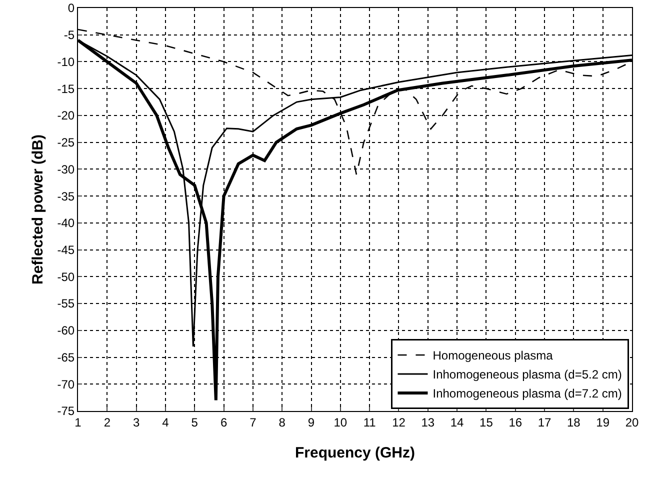  What do you see at coordinates (38, 209) in the screenshot?
I see `y-axis-title: Reflected power (dB)` at bounding box center [38, 209].